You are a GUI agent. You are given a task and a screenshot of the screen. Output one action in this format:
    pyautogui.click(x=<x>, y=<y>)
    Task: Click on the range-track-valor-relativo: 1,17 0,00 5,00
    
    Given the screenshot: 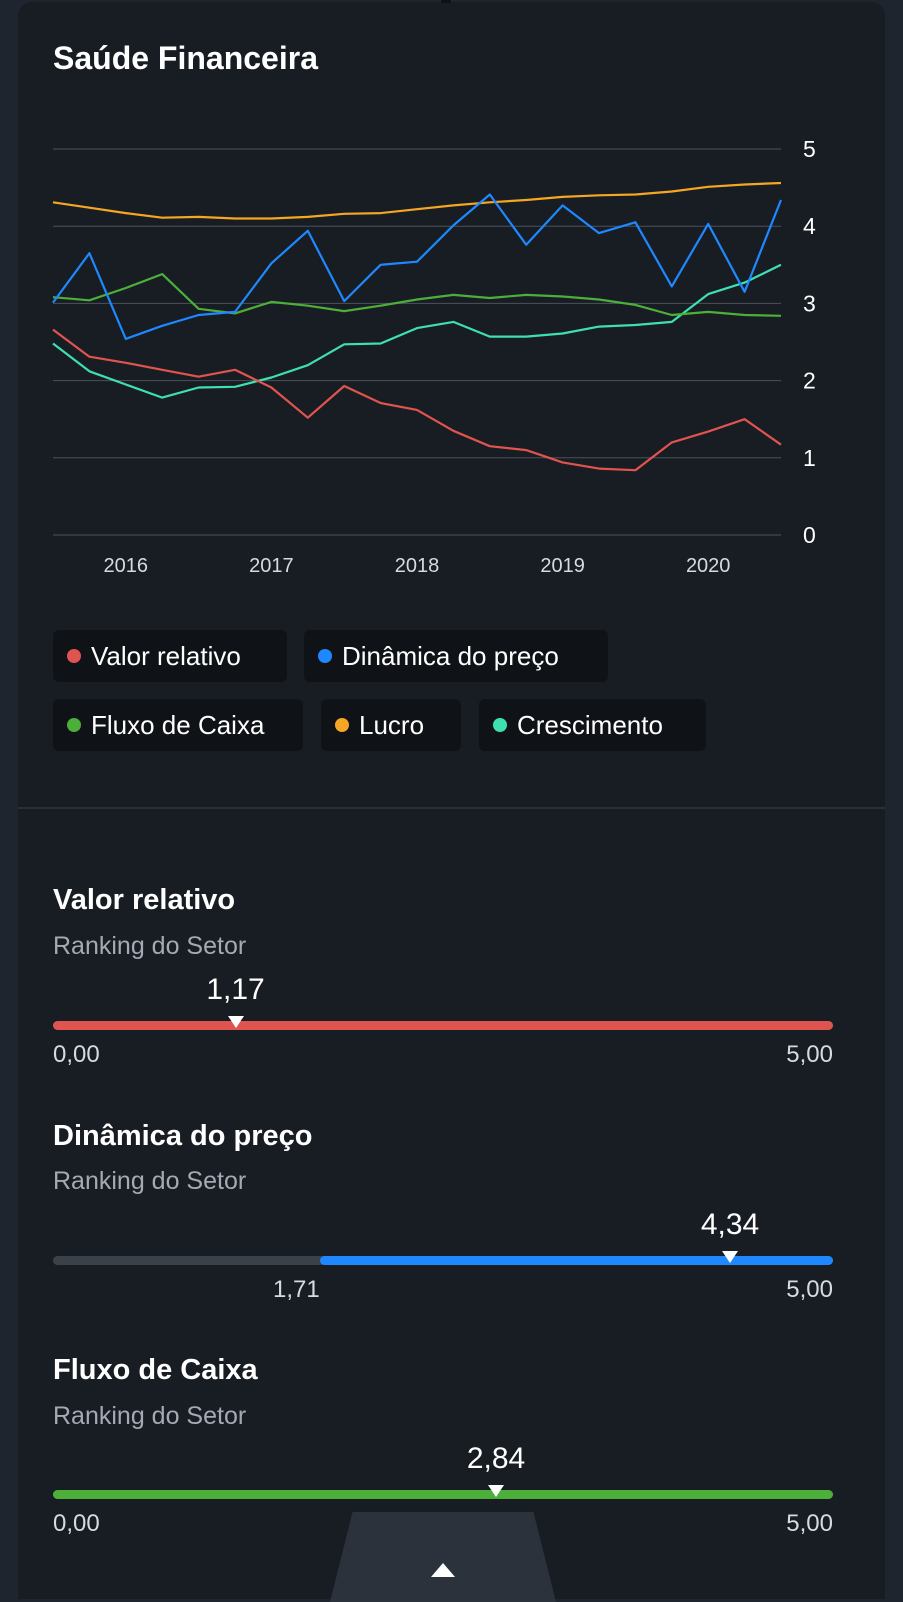 What is the action you would take?
    pyautogui.click(x=443, y=1020)
    